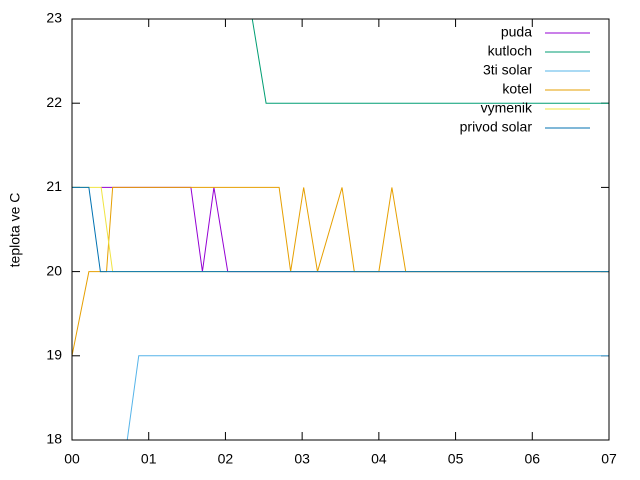 The height and width of the screenshot is (480, 640). I want to click on legend-label: 3ti solar, so click(507, 70).